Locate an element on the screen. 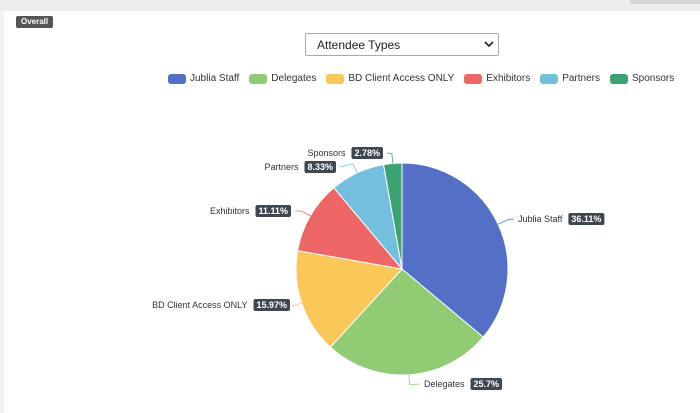 The width and height of the screenshot is (700, 413). legend-item: Jublia Staff is located at coordinates (203, 78).